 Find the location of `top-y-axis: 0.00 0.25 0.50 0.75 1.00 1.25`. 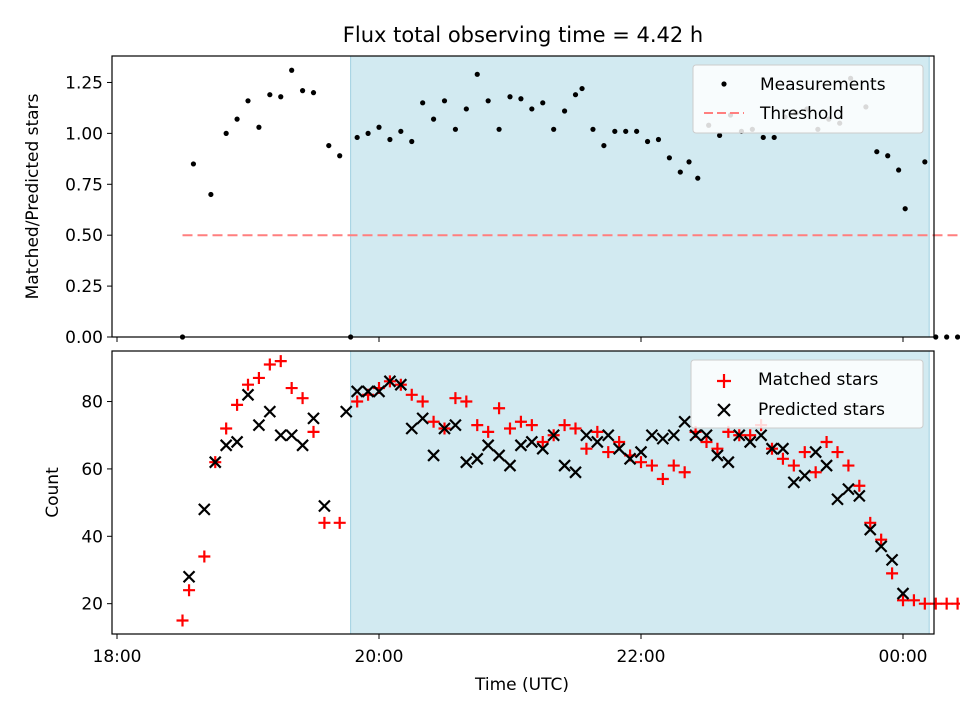

top-y-axis: 0.00 0.25 0.50 0.75 1.00 1.25 is located at coordinates (88, 210).